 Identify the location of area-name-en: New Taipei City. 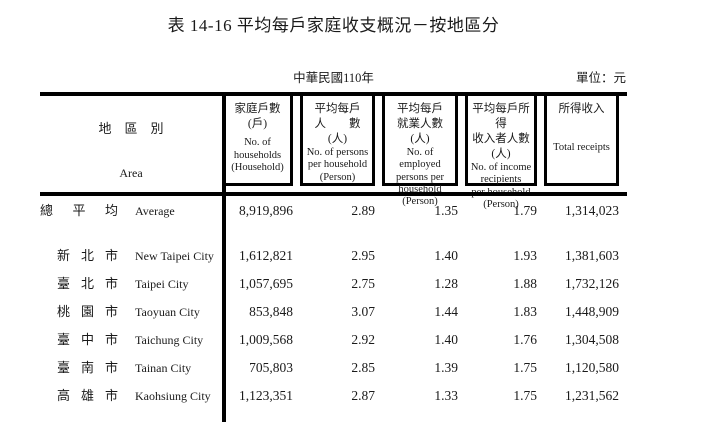
(174, 256).